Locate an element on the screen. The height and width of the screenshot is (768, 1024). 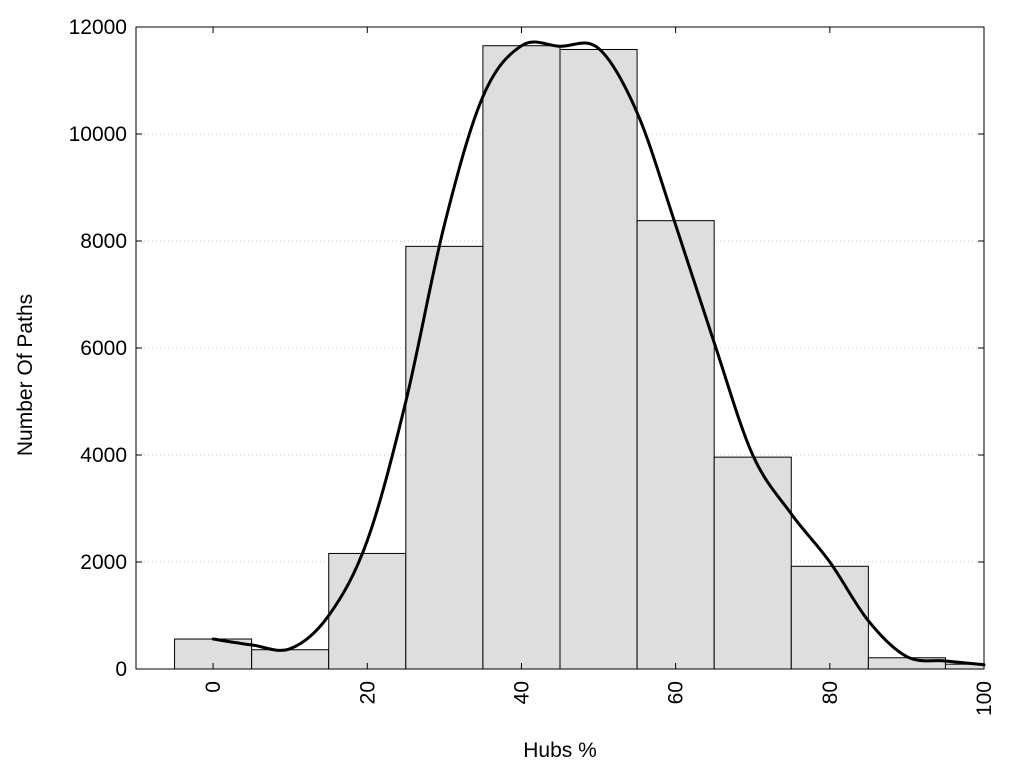
y-axis-label: Number Of Paths is located at coordinates (25, 375).